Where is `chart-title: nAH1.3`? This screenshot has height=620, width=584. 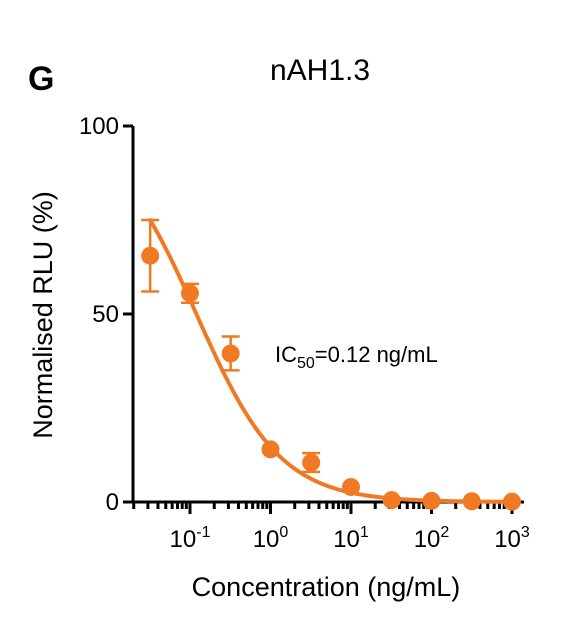
chart-title: nAH1.3 is located at coordinates (320, 70).